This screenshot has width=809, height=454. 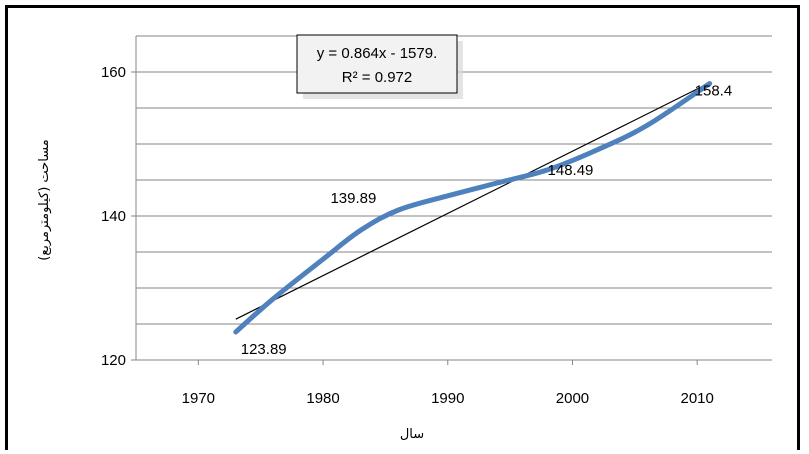 I want to click on x-axis-label: سال, so click(x=412, y=434).